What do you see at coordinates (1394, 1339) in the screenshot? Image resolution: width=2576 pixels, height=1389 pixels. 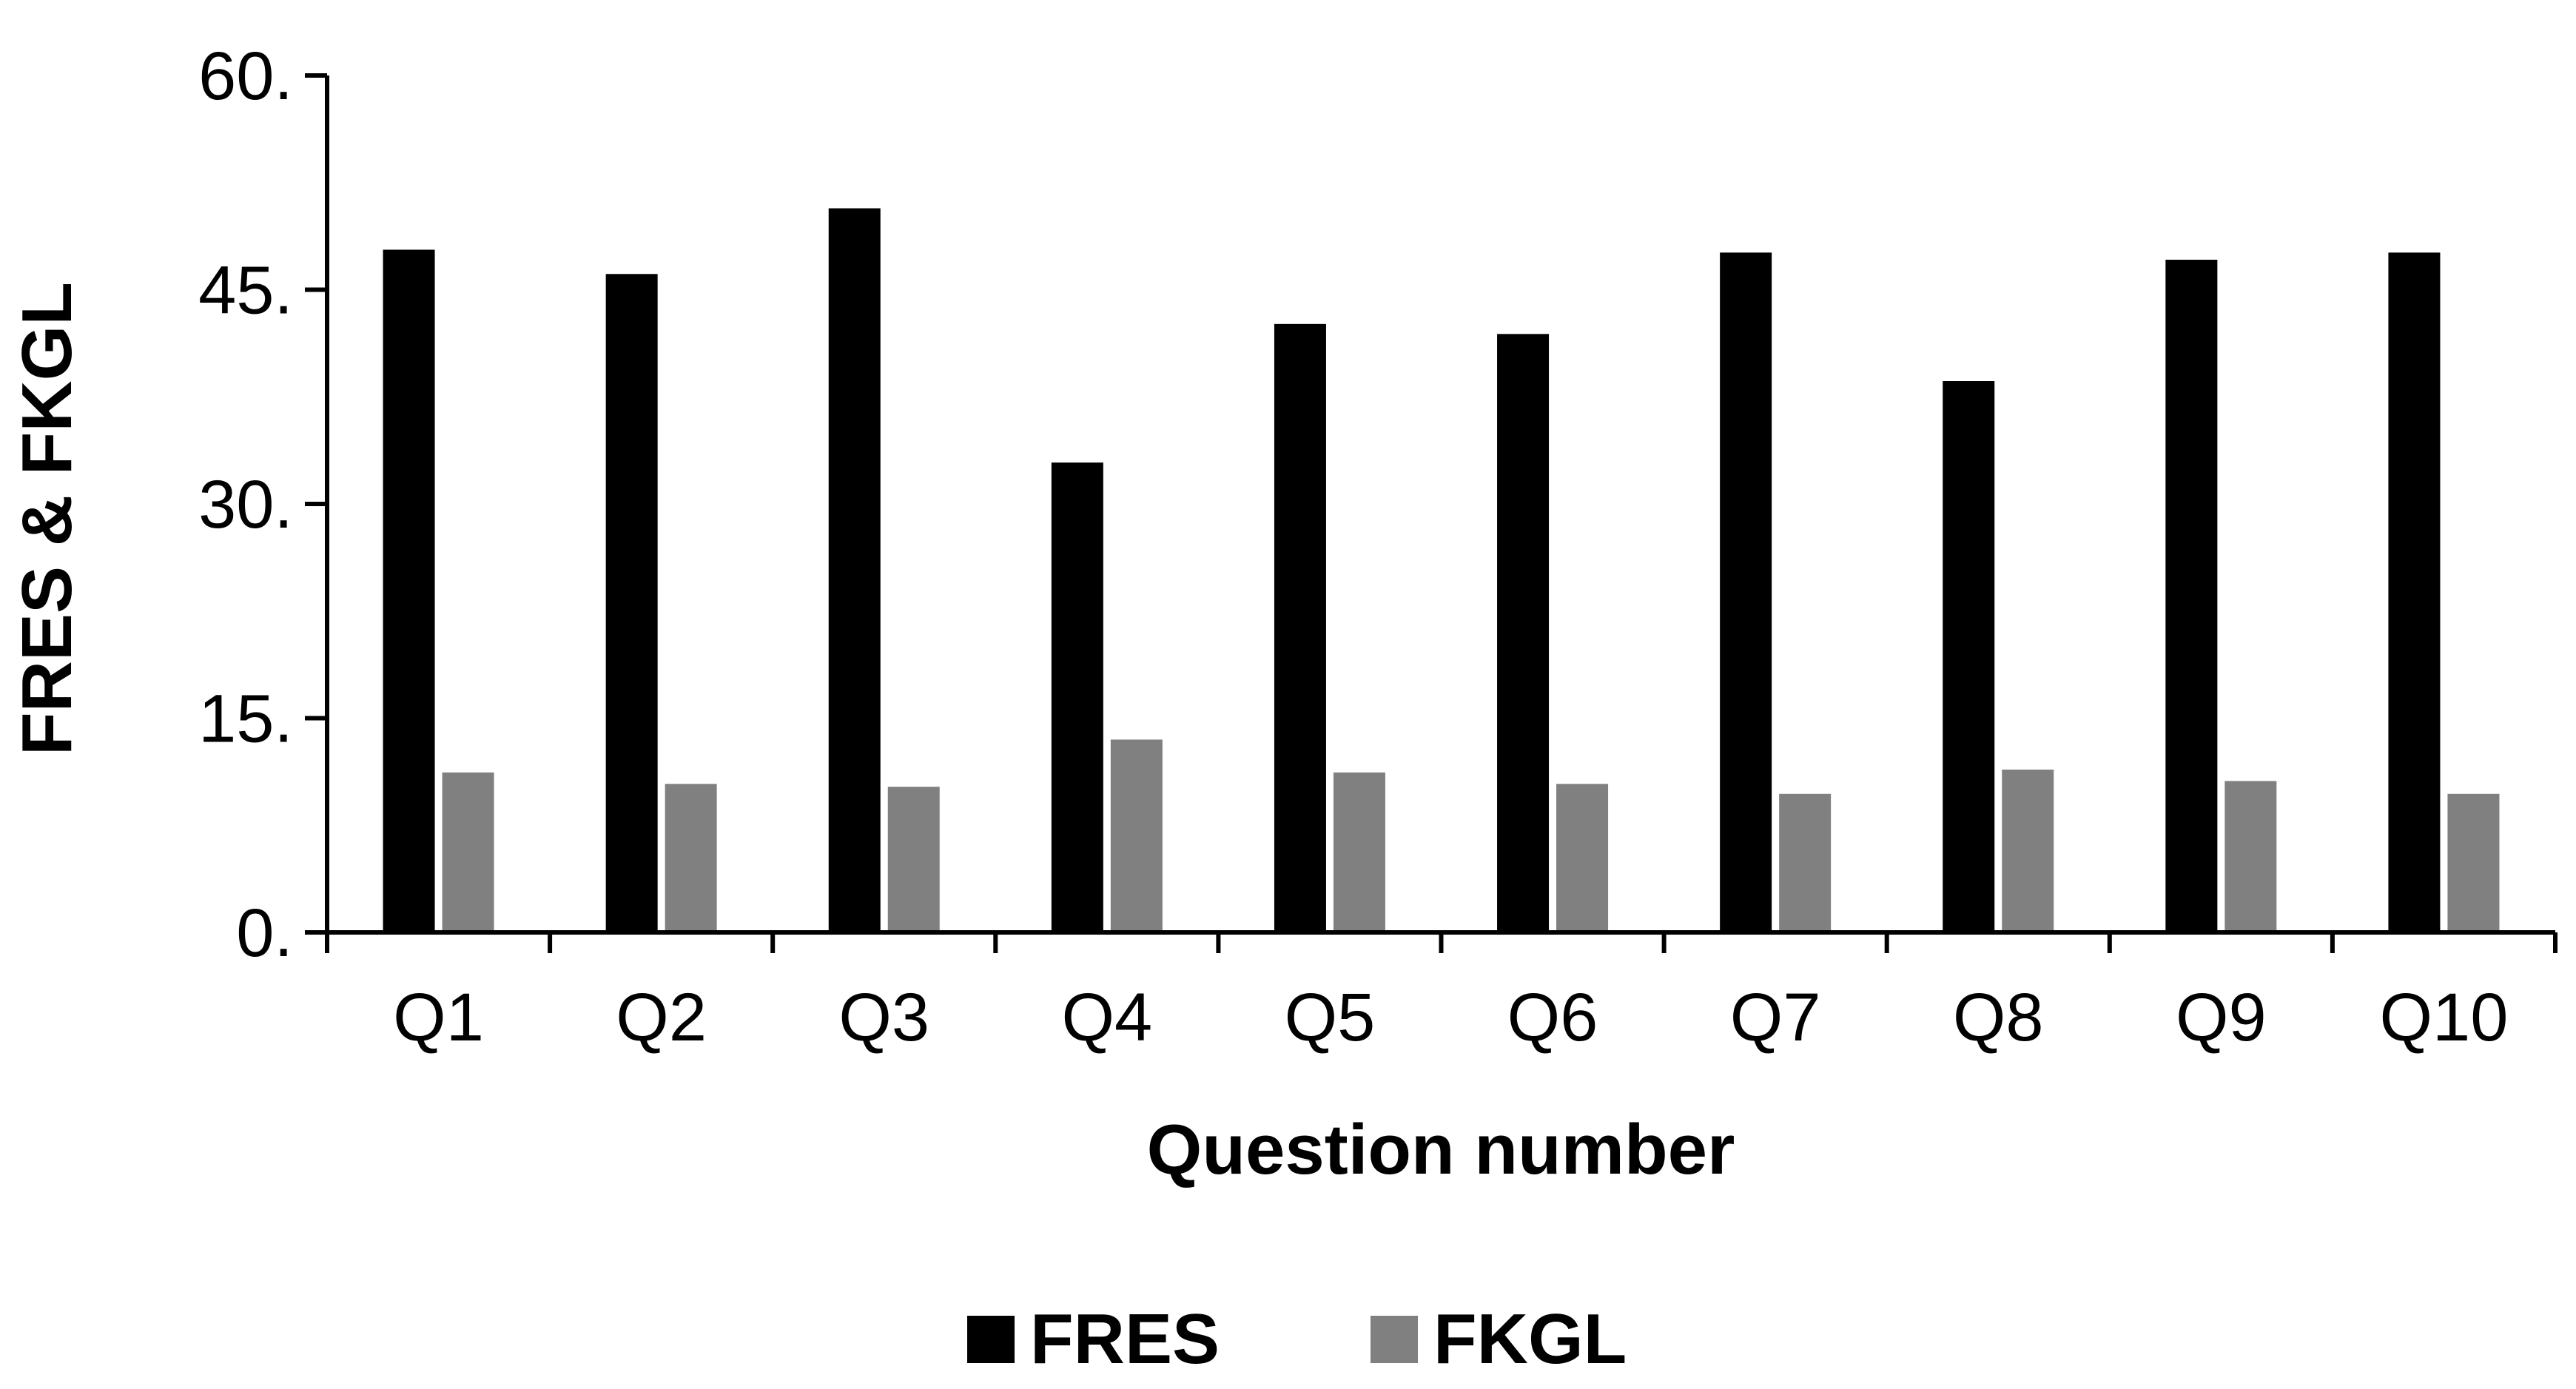 I see `legend-swatch-fkgl` at bounding box center [1394, 1339].